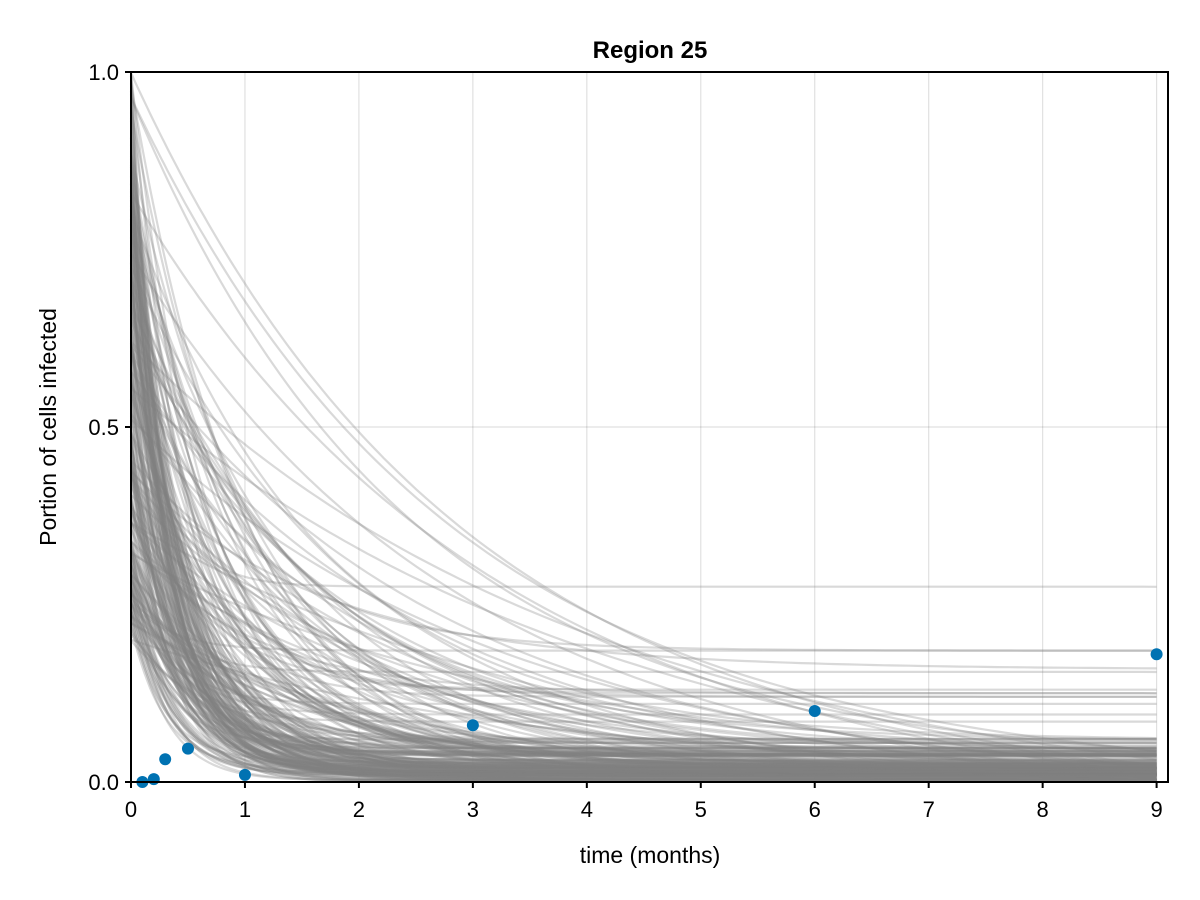 This screenshot has width=1200, height=900. What do you see at coordinates (1156, 809) in the screenshot?
I see `x-tick-label-9: 9` at bounding box center [1156, 809].